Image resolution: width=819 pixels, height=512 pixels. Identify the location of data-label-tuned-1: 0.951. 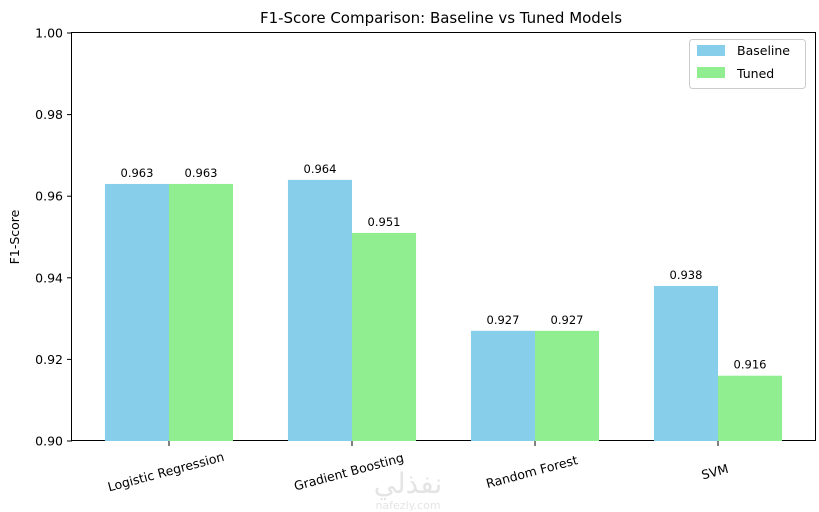
(384, 222).